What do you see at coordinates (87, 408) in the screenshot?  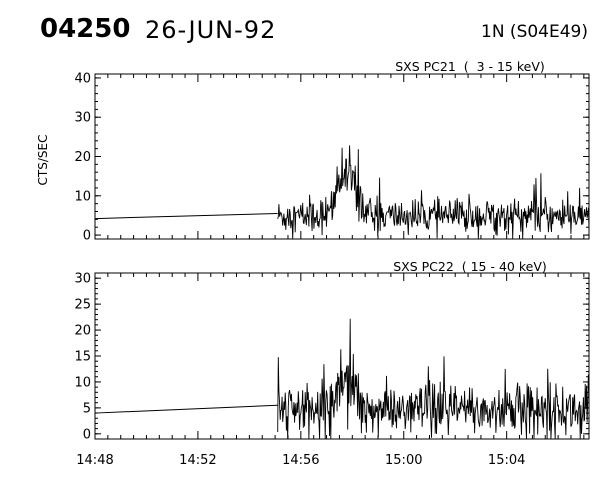 I see `y-tick-label: 5` at bounding box center [87, 408].